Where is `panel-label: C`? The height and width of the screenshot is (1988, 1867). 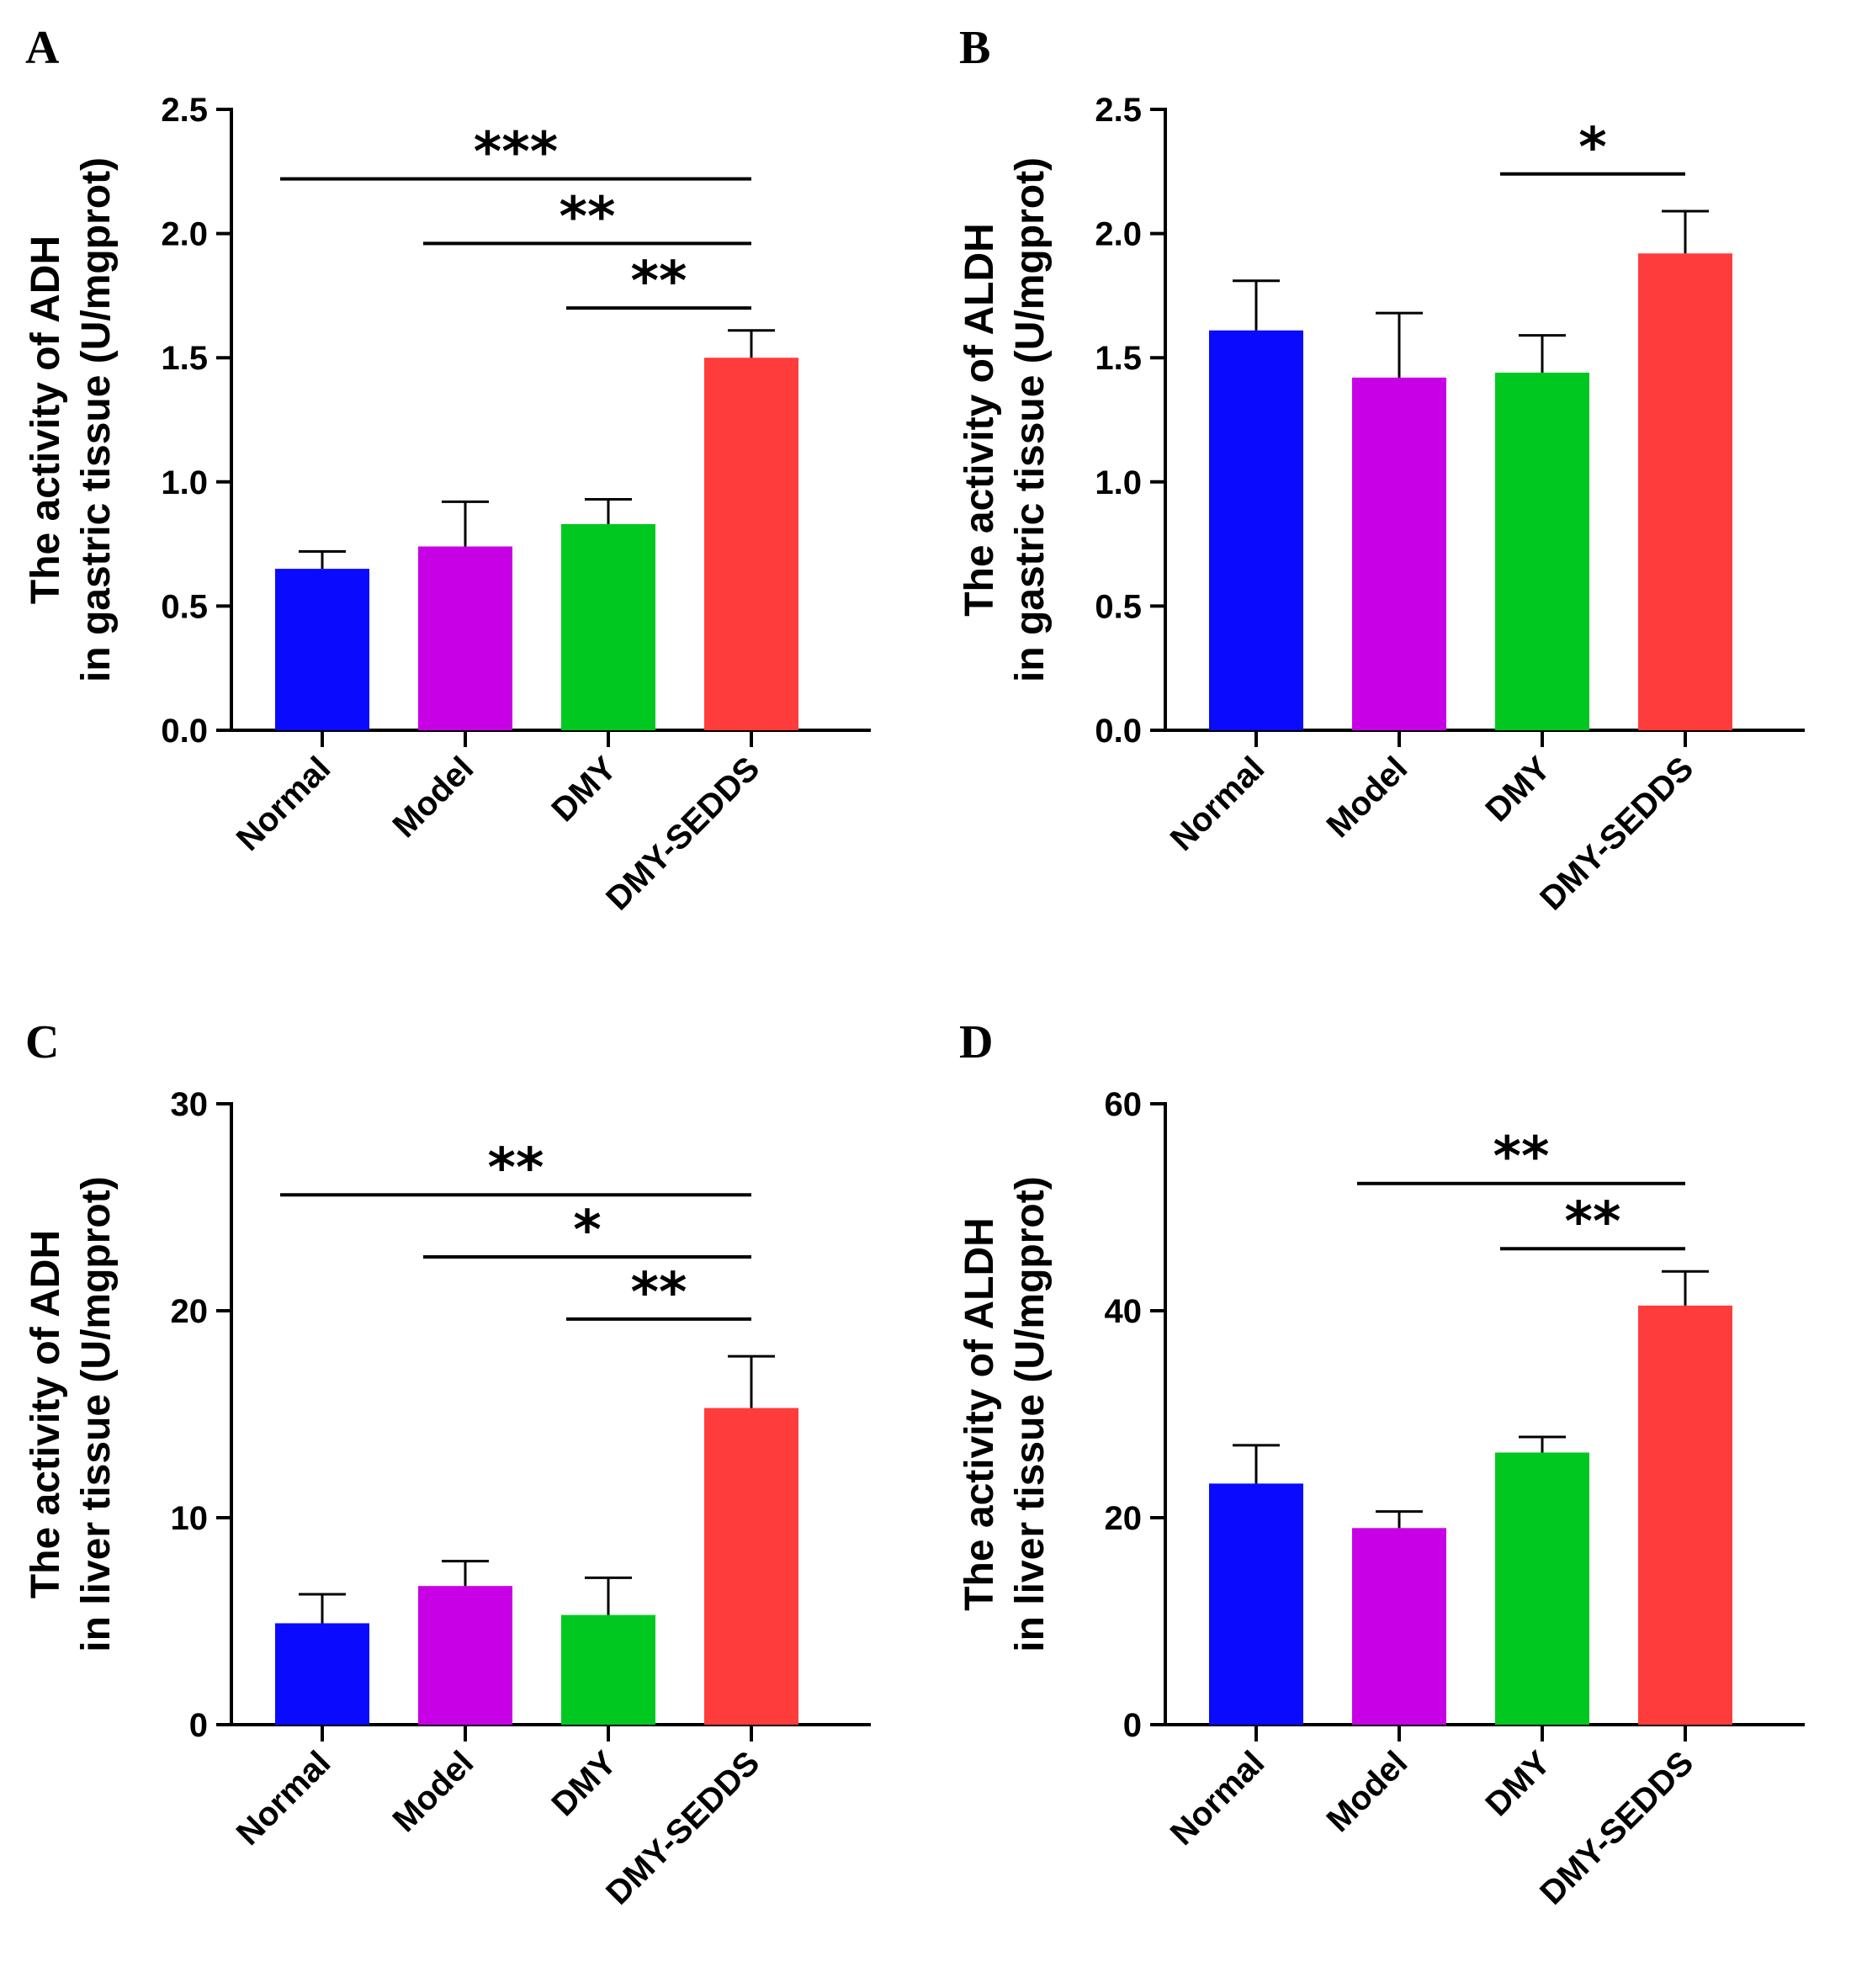 panel-label: C is located at coordinates (42, 1042).